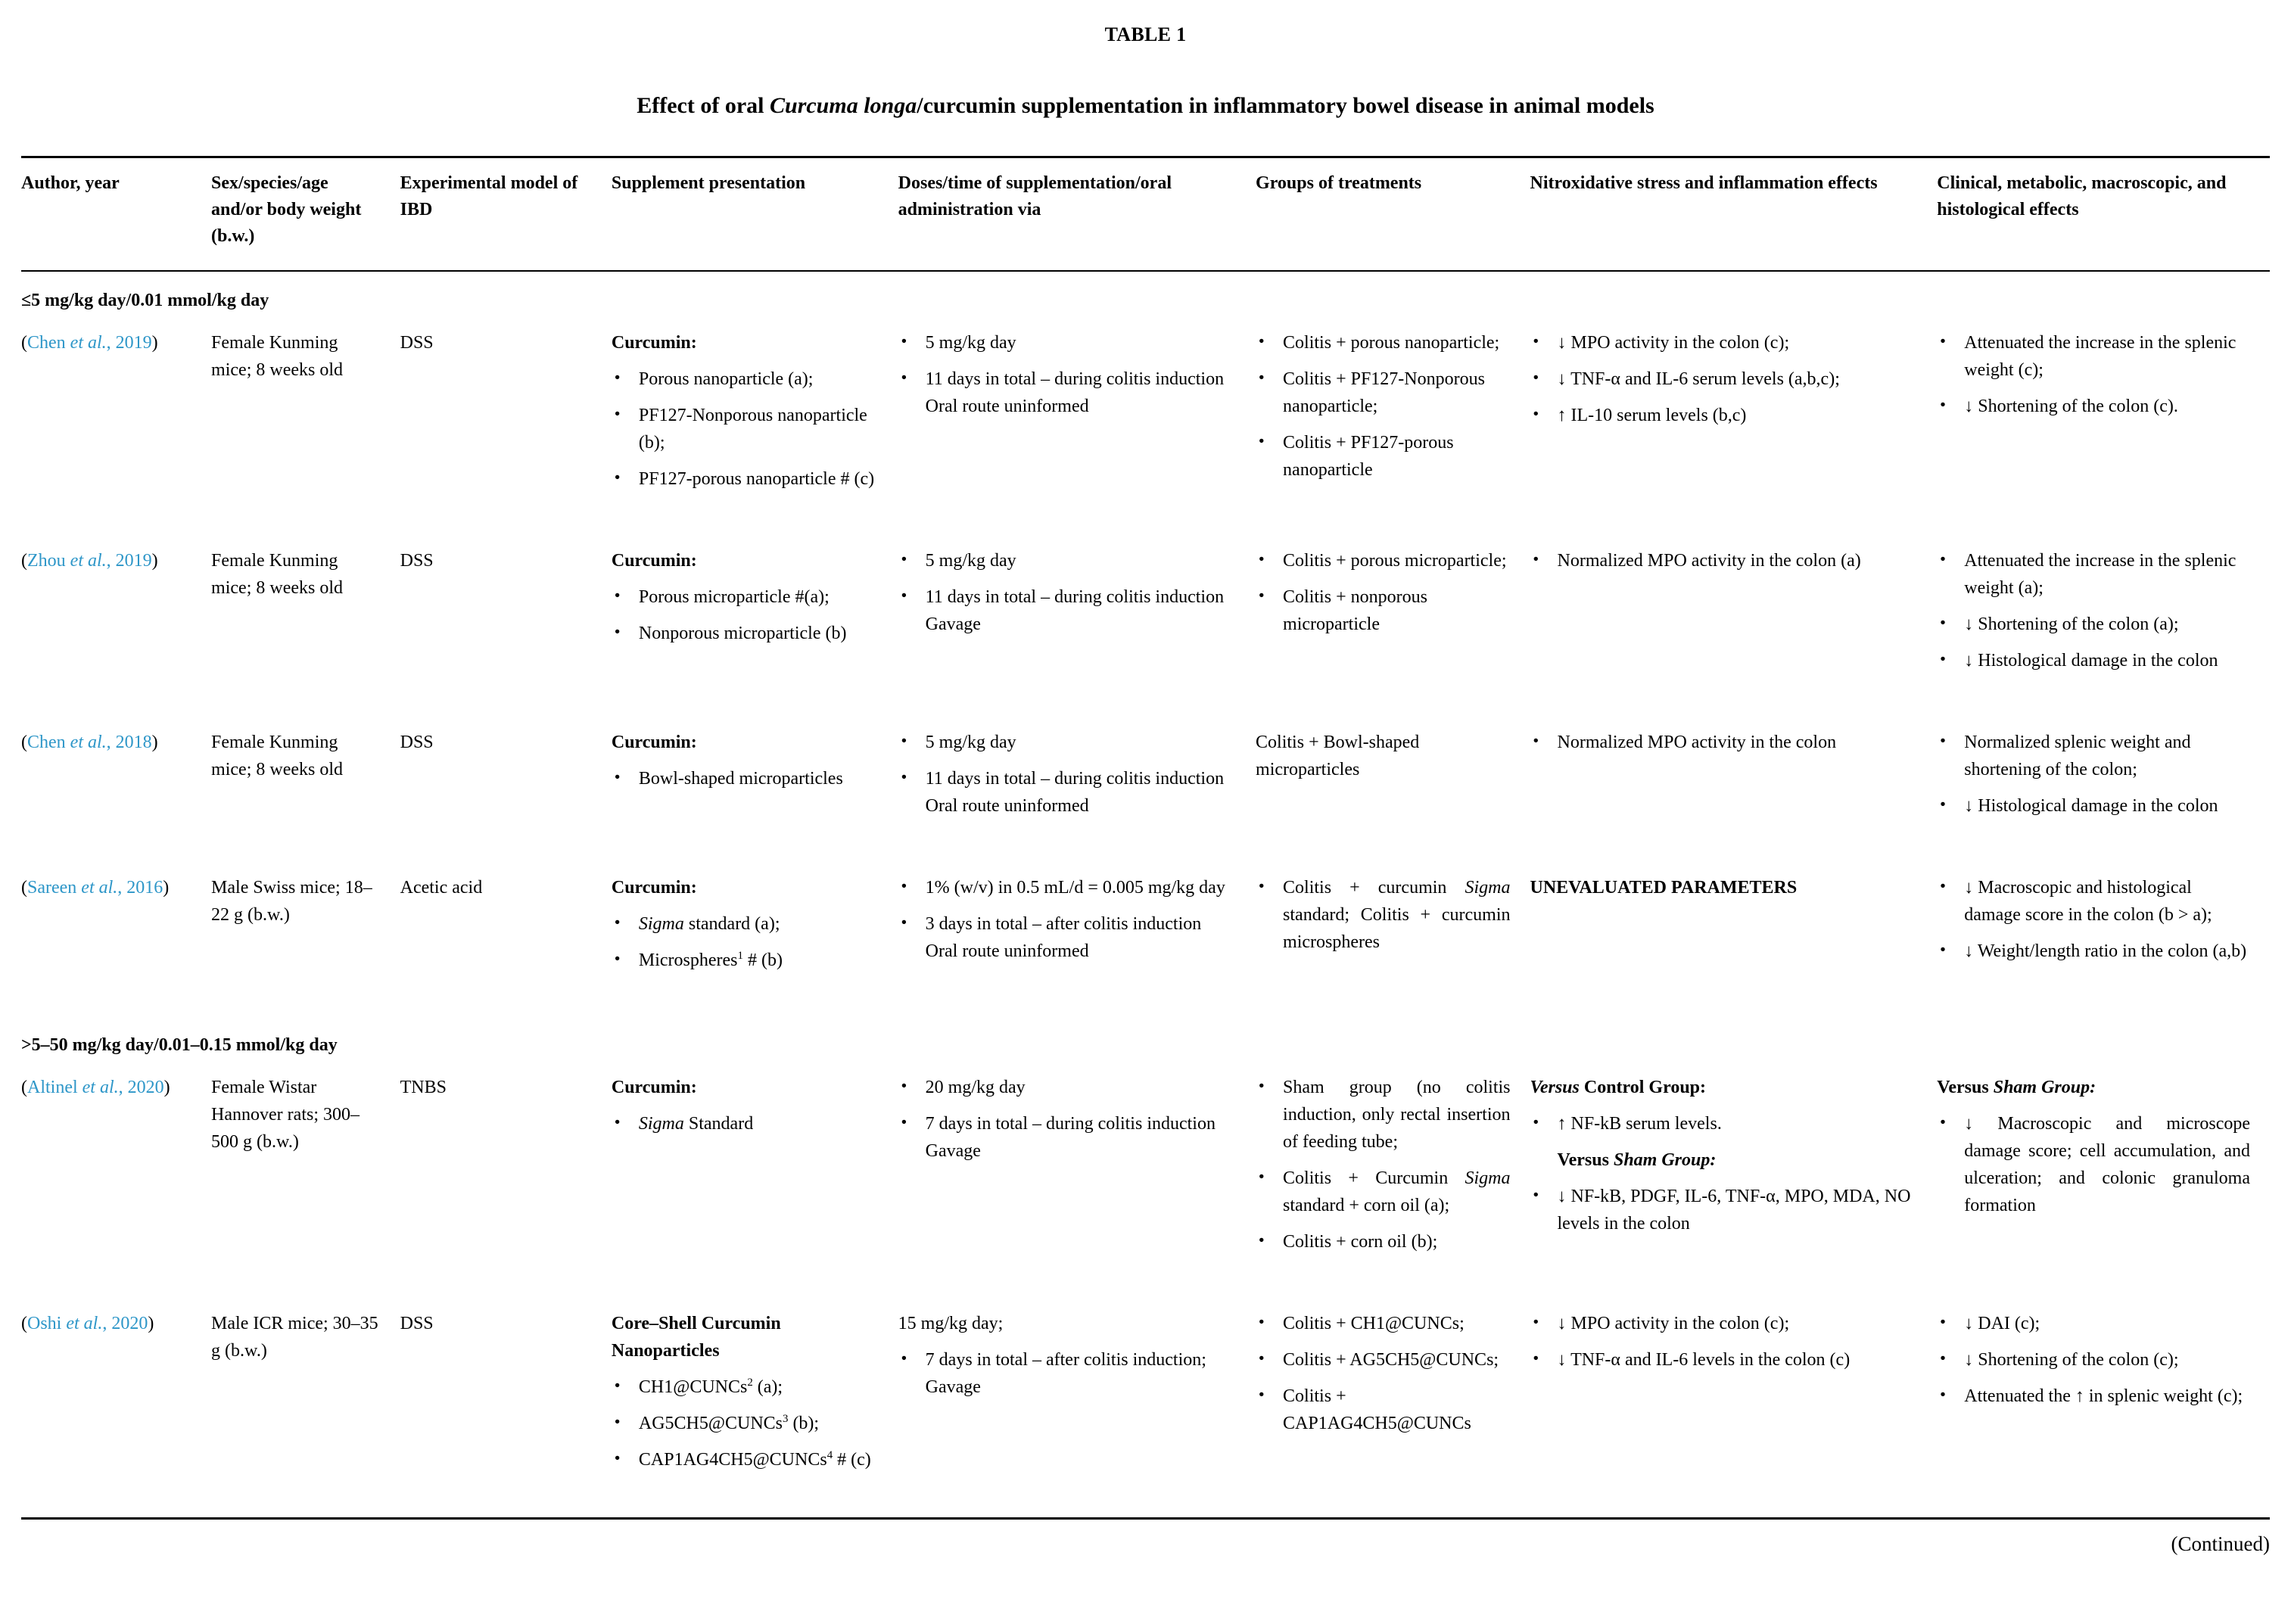  What do you see at coordinates (745, 961) in the screenshot?
I see `bullet-item: Microspheres1 # (b)` at bounding box center [745, 961].